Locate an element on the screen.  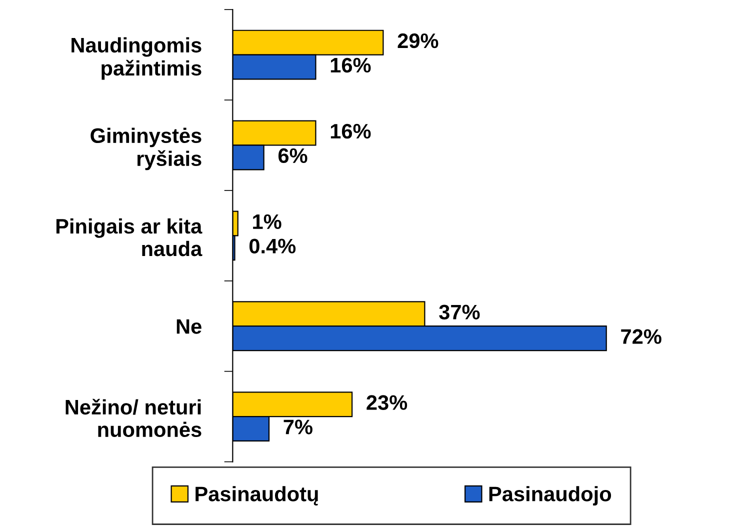
data-label: 6% is located at coordinates (293, 156).